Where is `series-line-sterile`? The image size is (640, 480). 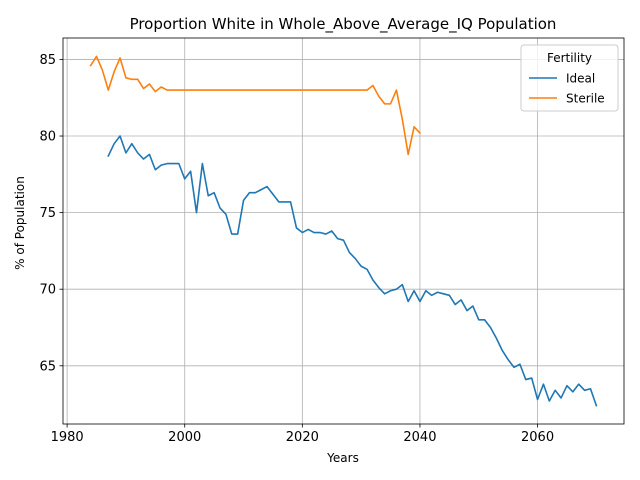 series-line-sterile is located at coordinates (255, 105).